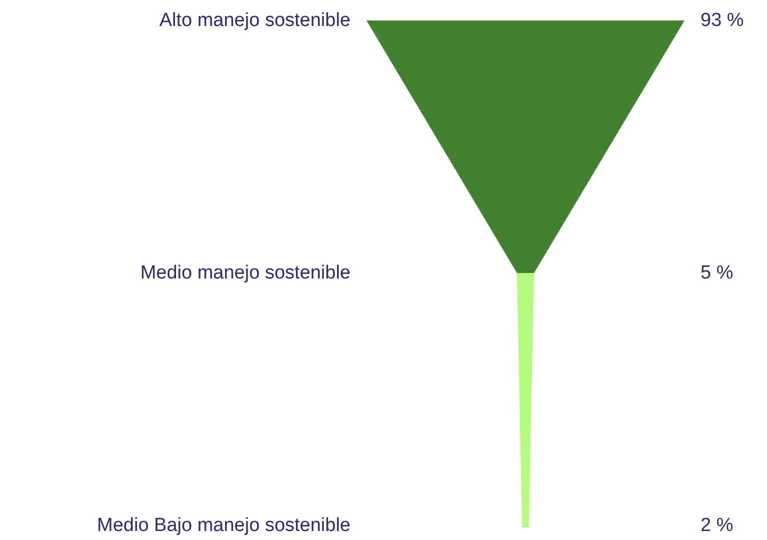 The height and width of the screenshot is (540, 767). I want to click on data-label: 5 %, so click(717, 273).